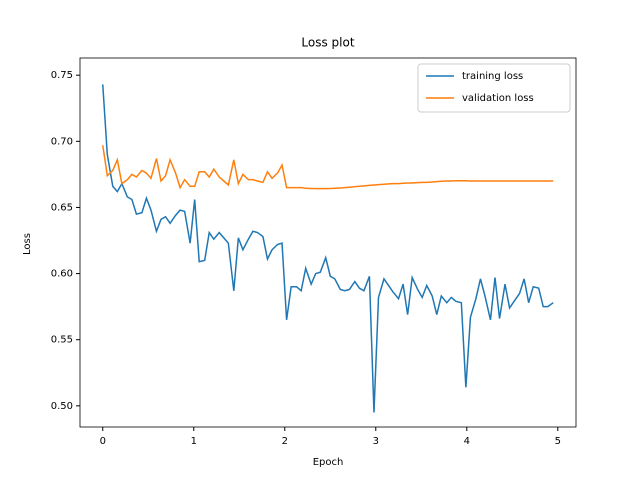 This screenshot has height=480, width=640. What do you see at coordinates (62, 274) in the screenshot?
I see `y-tick-label: 0.60` at bounding box center [62, 274].